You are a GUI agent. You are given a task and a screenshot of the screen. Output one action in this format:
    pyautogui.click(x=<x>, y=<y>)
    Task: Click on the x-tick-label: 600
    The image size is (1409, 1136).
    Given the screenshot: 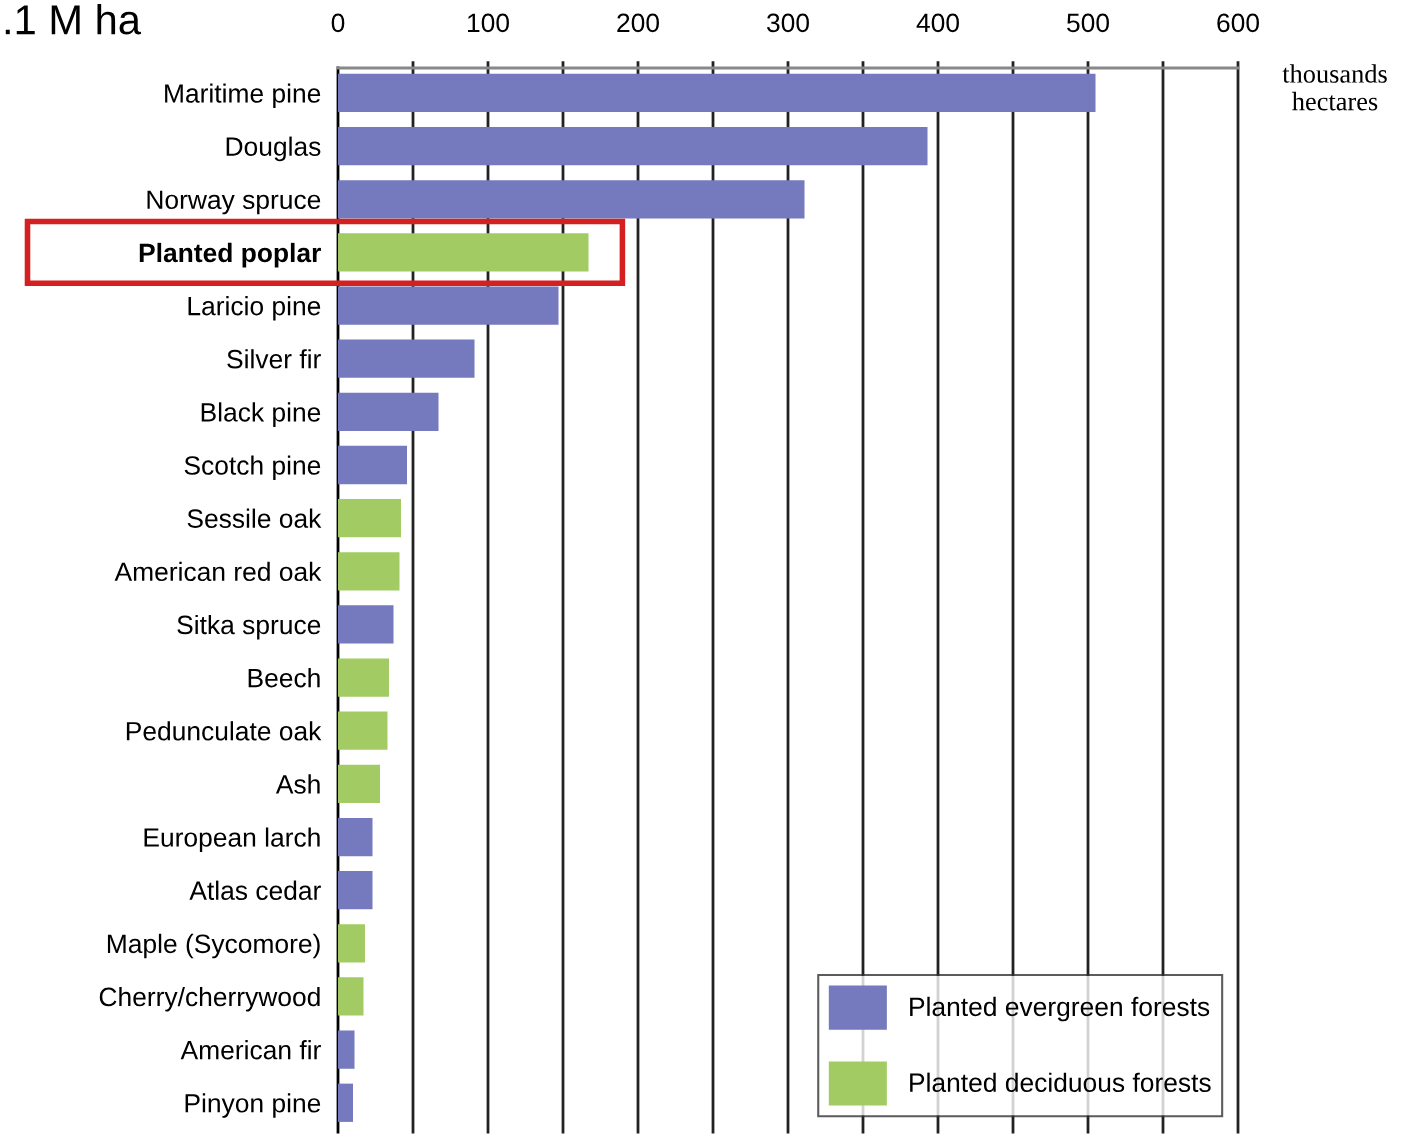 What is the action you would take?
    pyautogui.click(x=1238, y=23)
    